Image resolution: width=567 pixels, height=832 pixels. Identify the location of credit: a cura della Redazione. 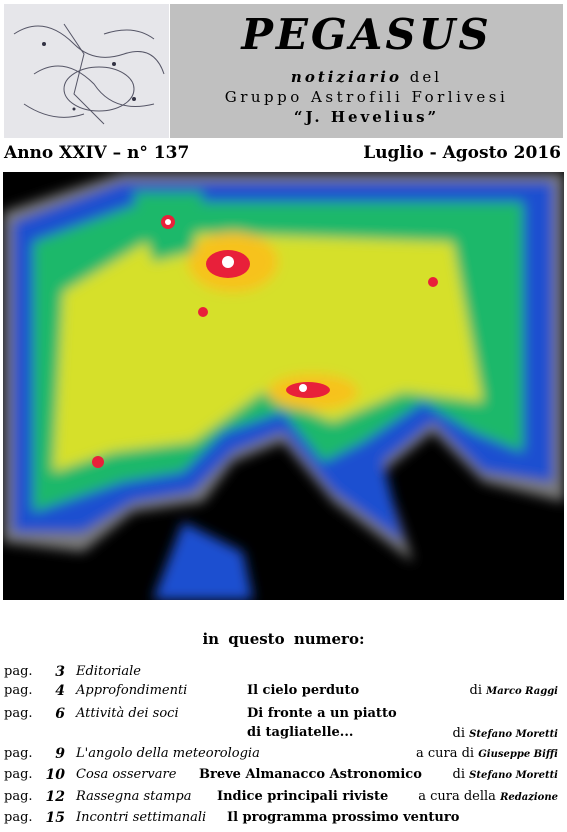
(488, 796).